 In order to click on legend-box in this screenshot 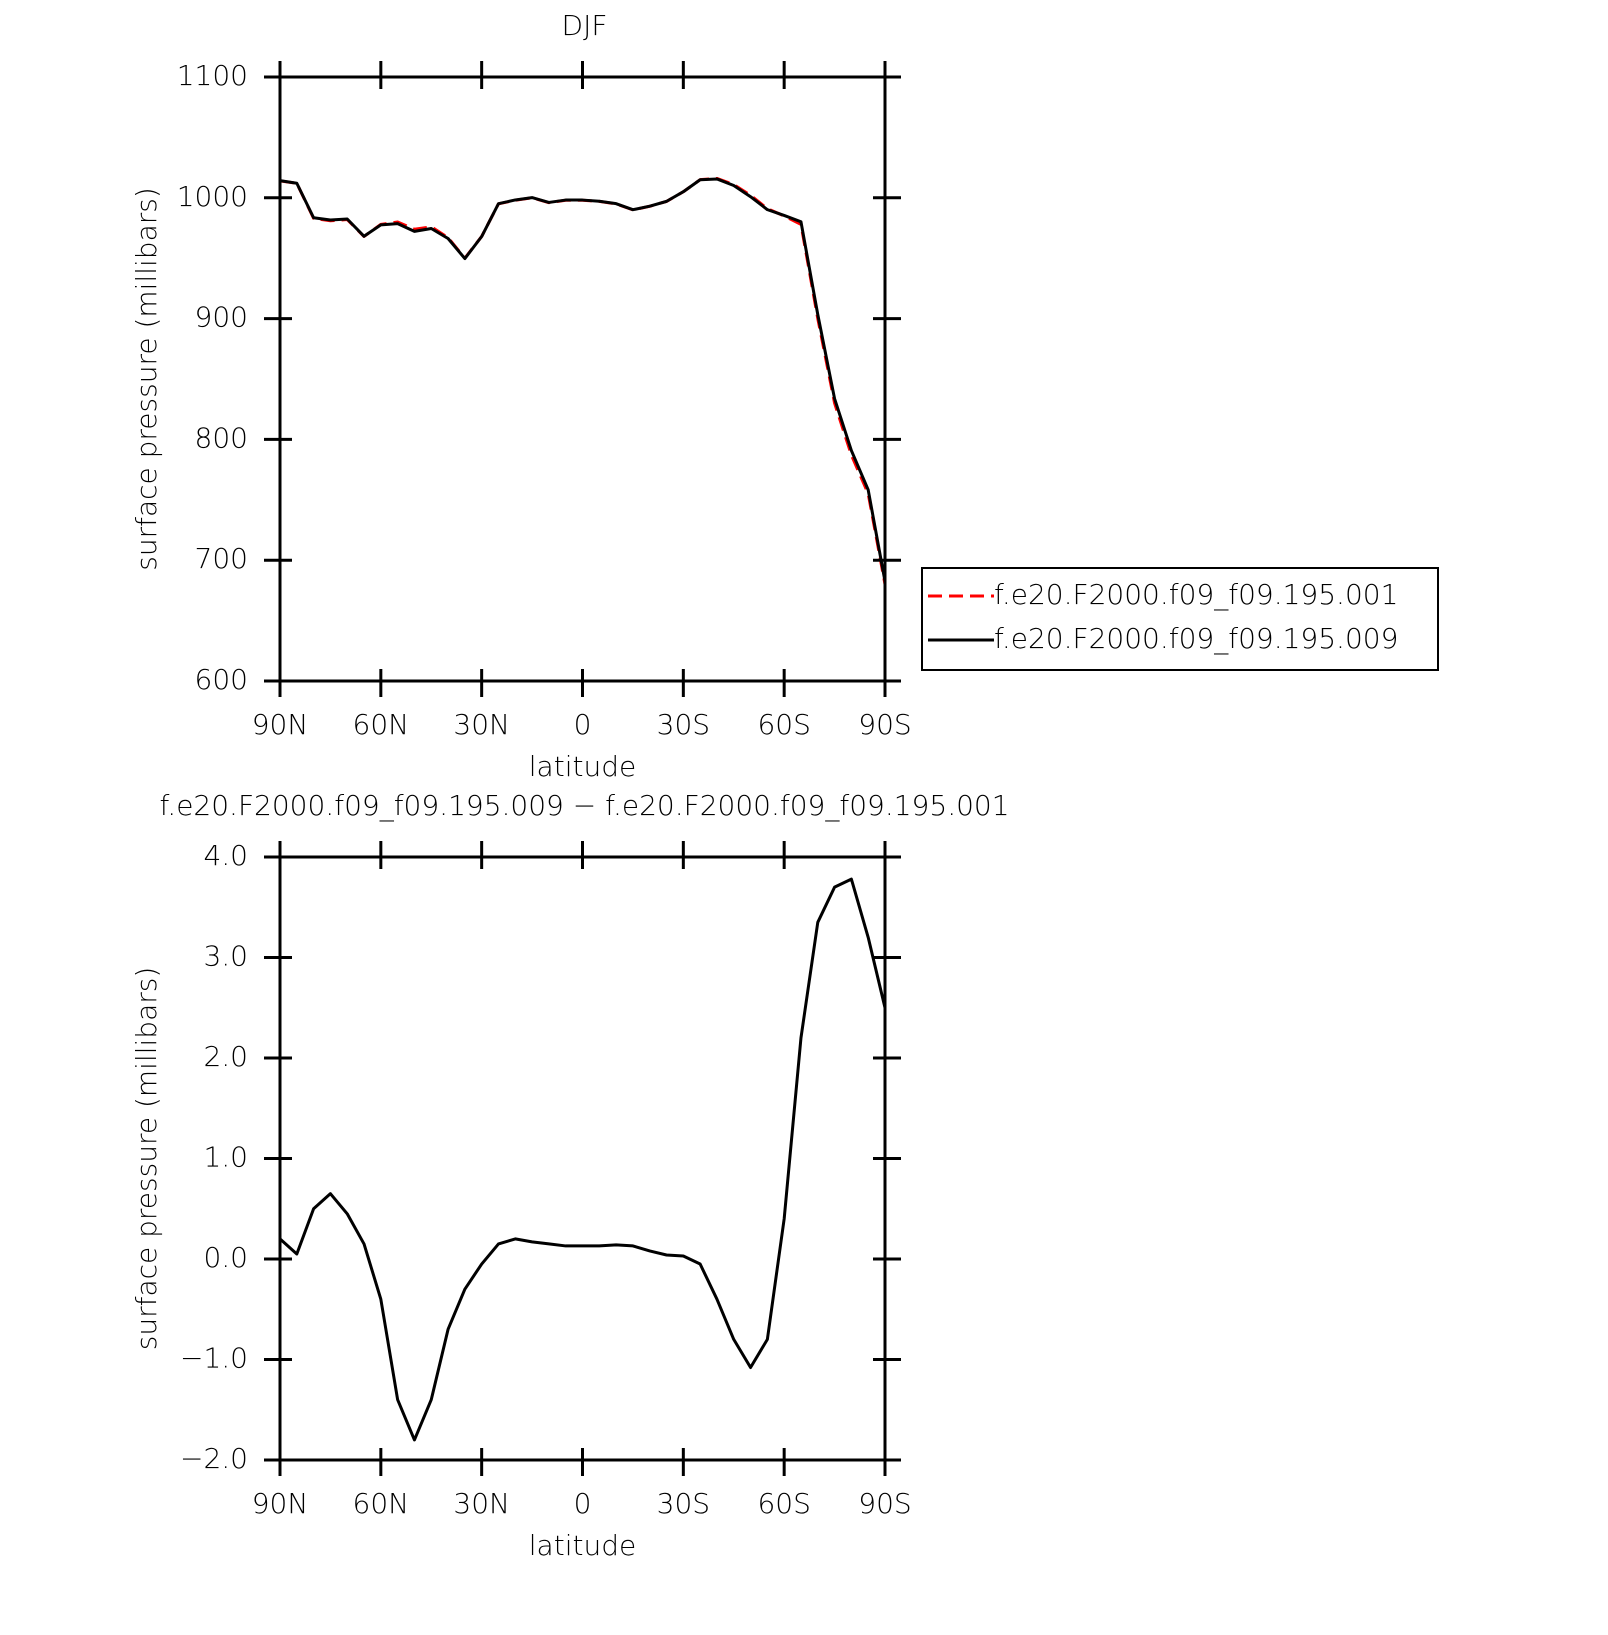, I will do `click(1180, 619)`.